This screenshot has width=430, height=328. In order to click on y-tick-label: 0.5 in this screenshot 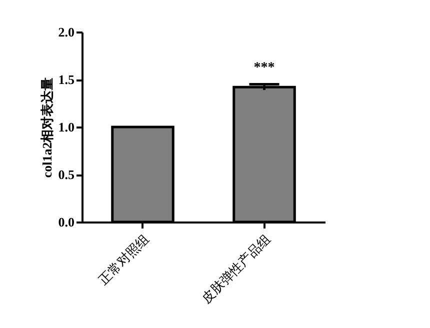, I will do `click(66, 174)`.